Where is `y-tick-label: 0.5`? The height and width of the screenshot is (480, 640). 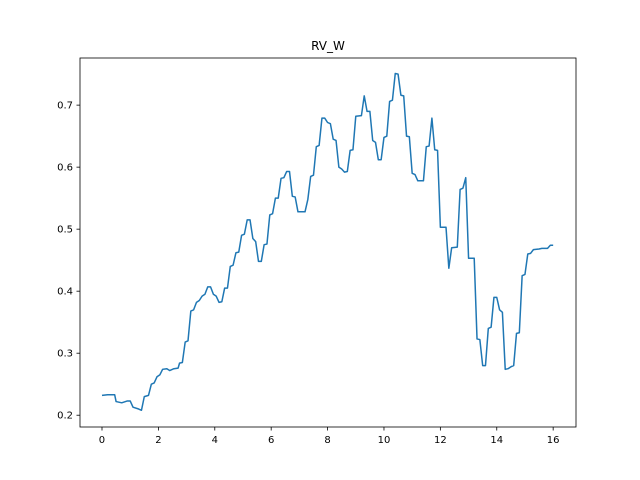
y-tick-label: 0.5 is located at coordinates (65, 230).